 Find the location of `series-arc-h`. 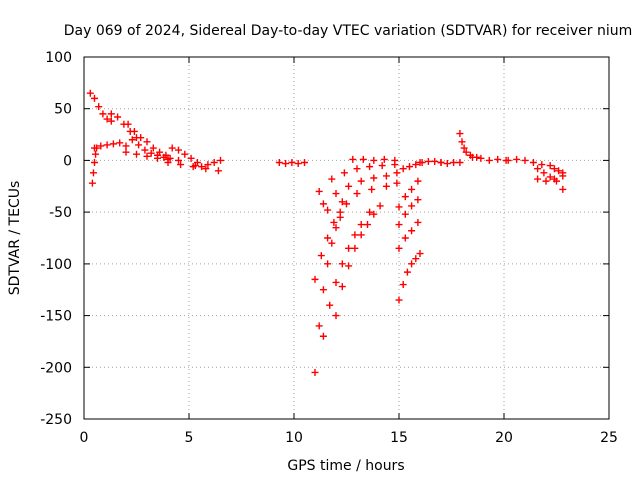

series-arc-h is located at coordinates (184, 155).